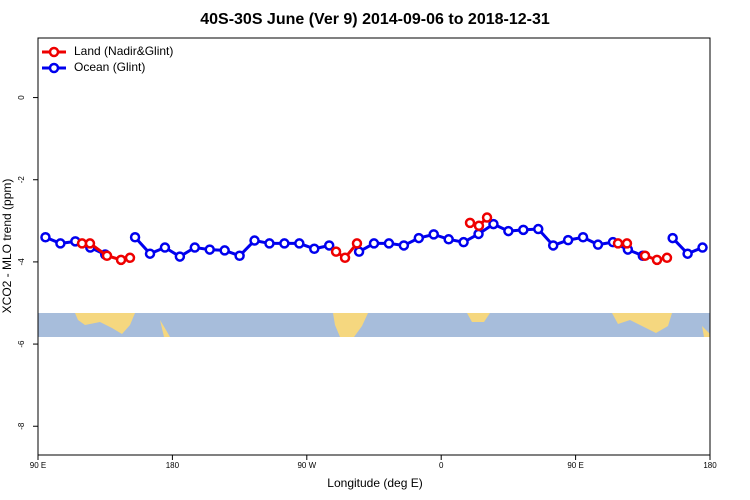 The height and width of the screenshot is (500, 750). Describe the element at coordinates (21, 344) in the screenshot. I see `y-tick-label: -6` at that location.